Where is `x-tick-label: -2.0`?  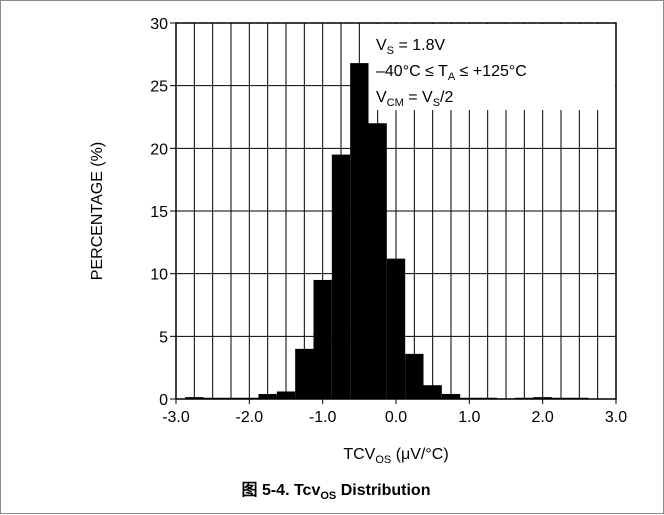 x-tick-label: -2.0 is located at coordinates (250, 417).